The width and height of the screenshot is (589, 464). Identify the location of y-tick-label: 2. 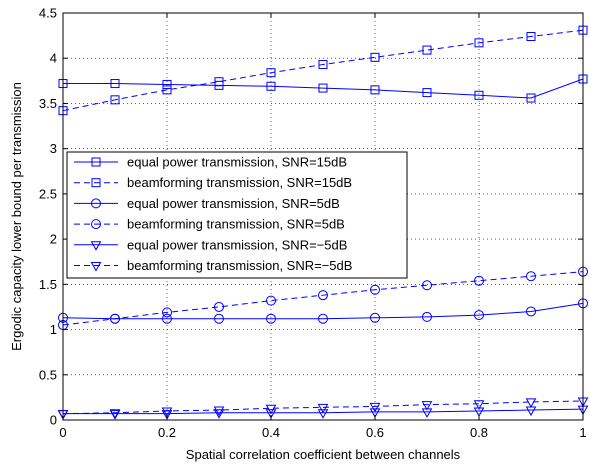
(53, 239).